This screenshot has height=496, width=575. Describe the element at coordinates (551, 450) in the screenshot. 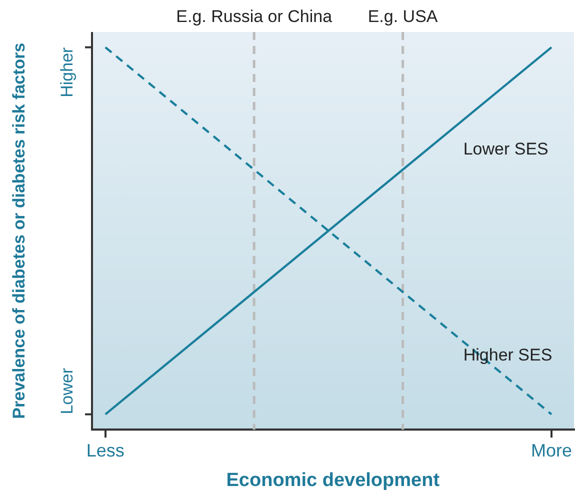

I see `x-tick-label: More` at that location.